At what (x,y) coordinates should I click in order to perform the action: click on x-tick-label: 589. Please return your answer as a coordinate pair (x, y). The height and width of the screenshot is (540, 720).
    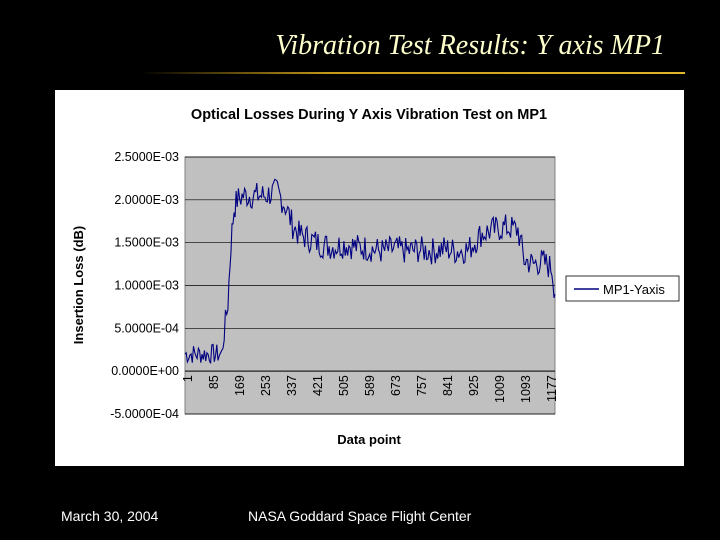
    Looking at the image, I should click on (370, 385).